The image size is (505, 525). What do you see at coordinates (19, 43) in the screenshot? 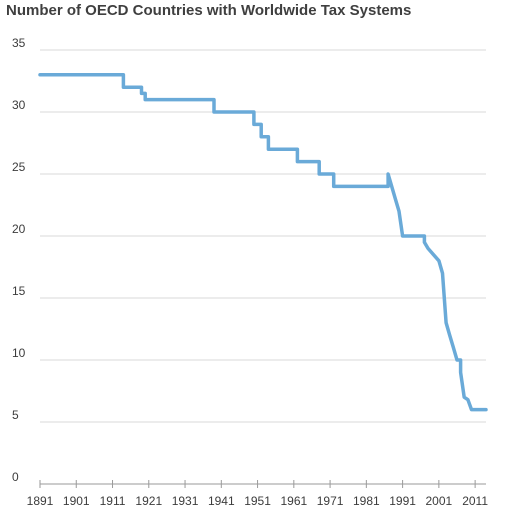
I see `y-tick-label: 35` at bounding box center [19, 43].